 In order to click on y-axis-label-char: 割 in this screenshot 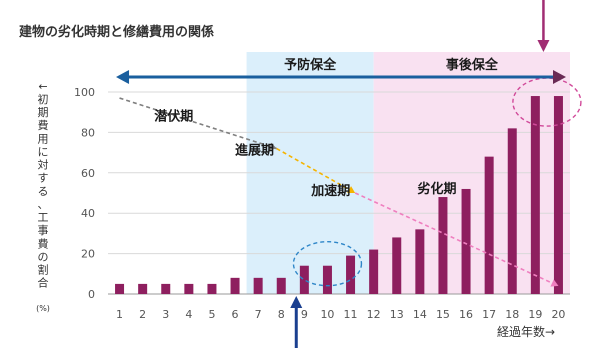, I will do `click(43, 270)`.